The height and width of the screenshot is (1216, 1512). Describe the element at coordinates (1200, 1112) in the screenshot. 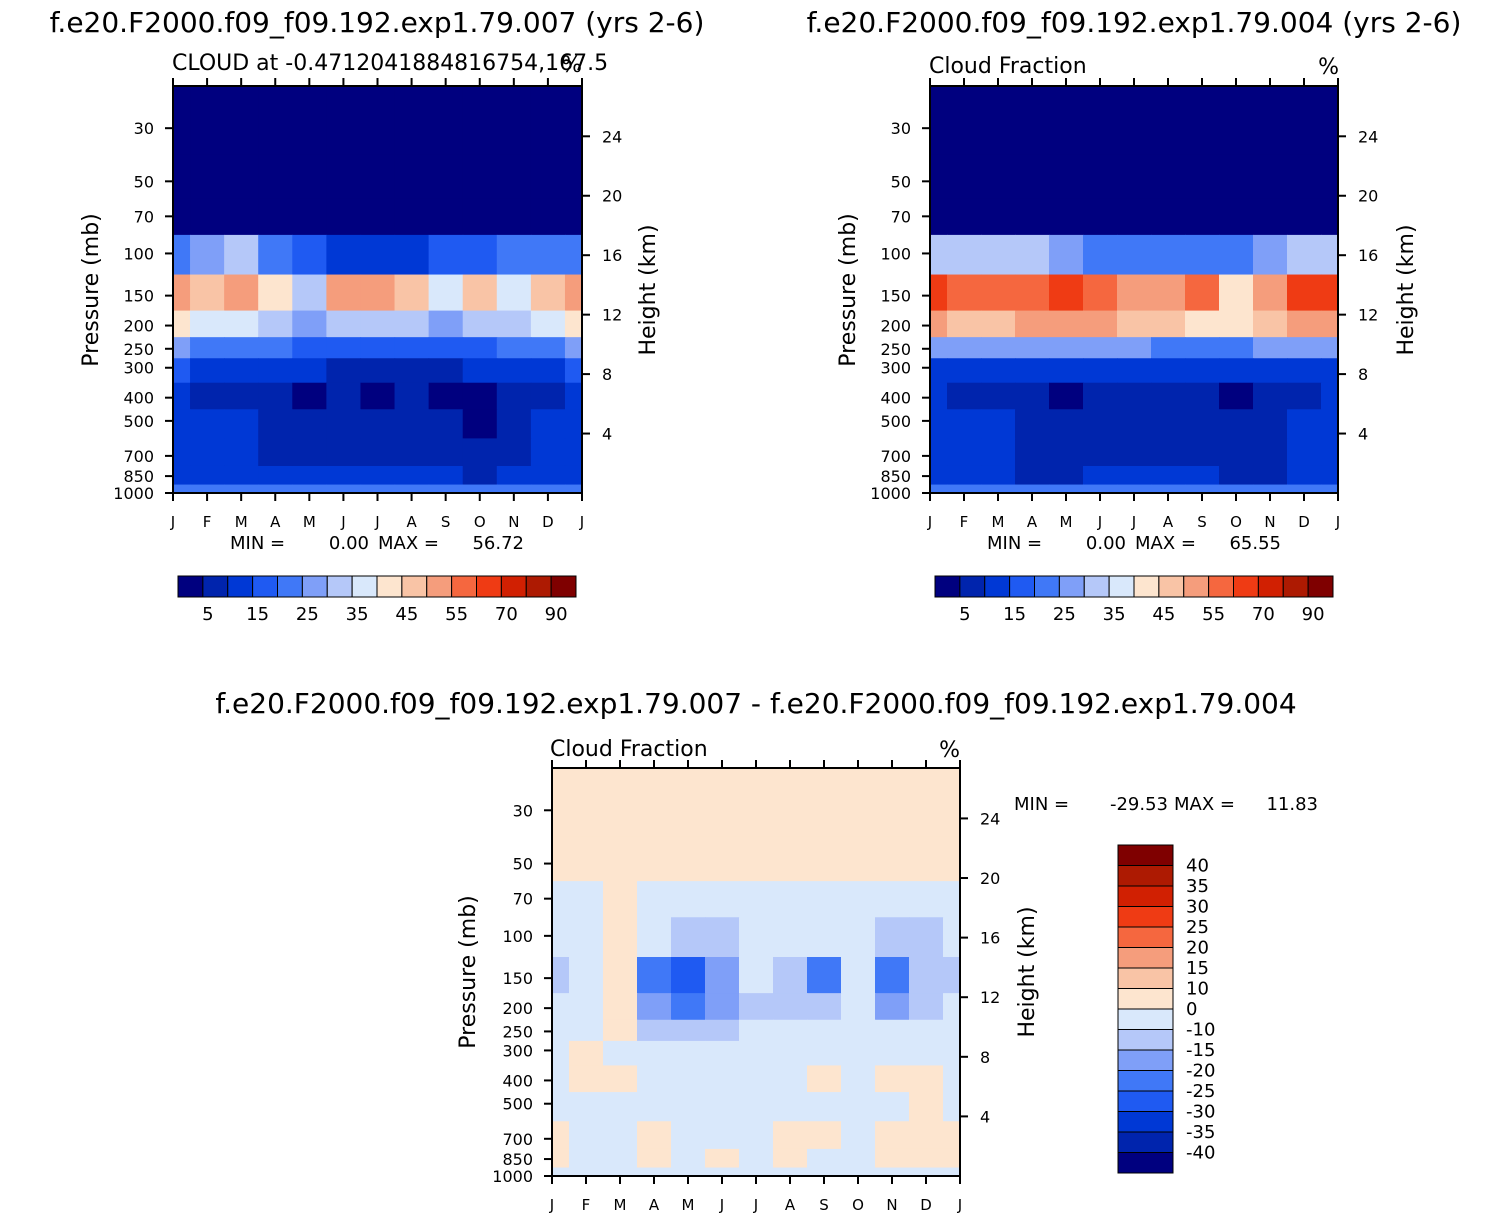

I see `colorbar-label: -30` at that location.